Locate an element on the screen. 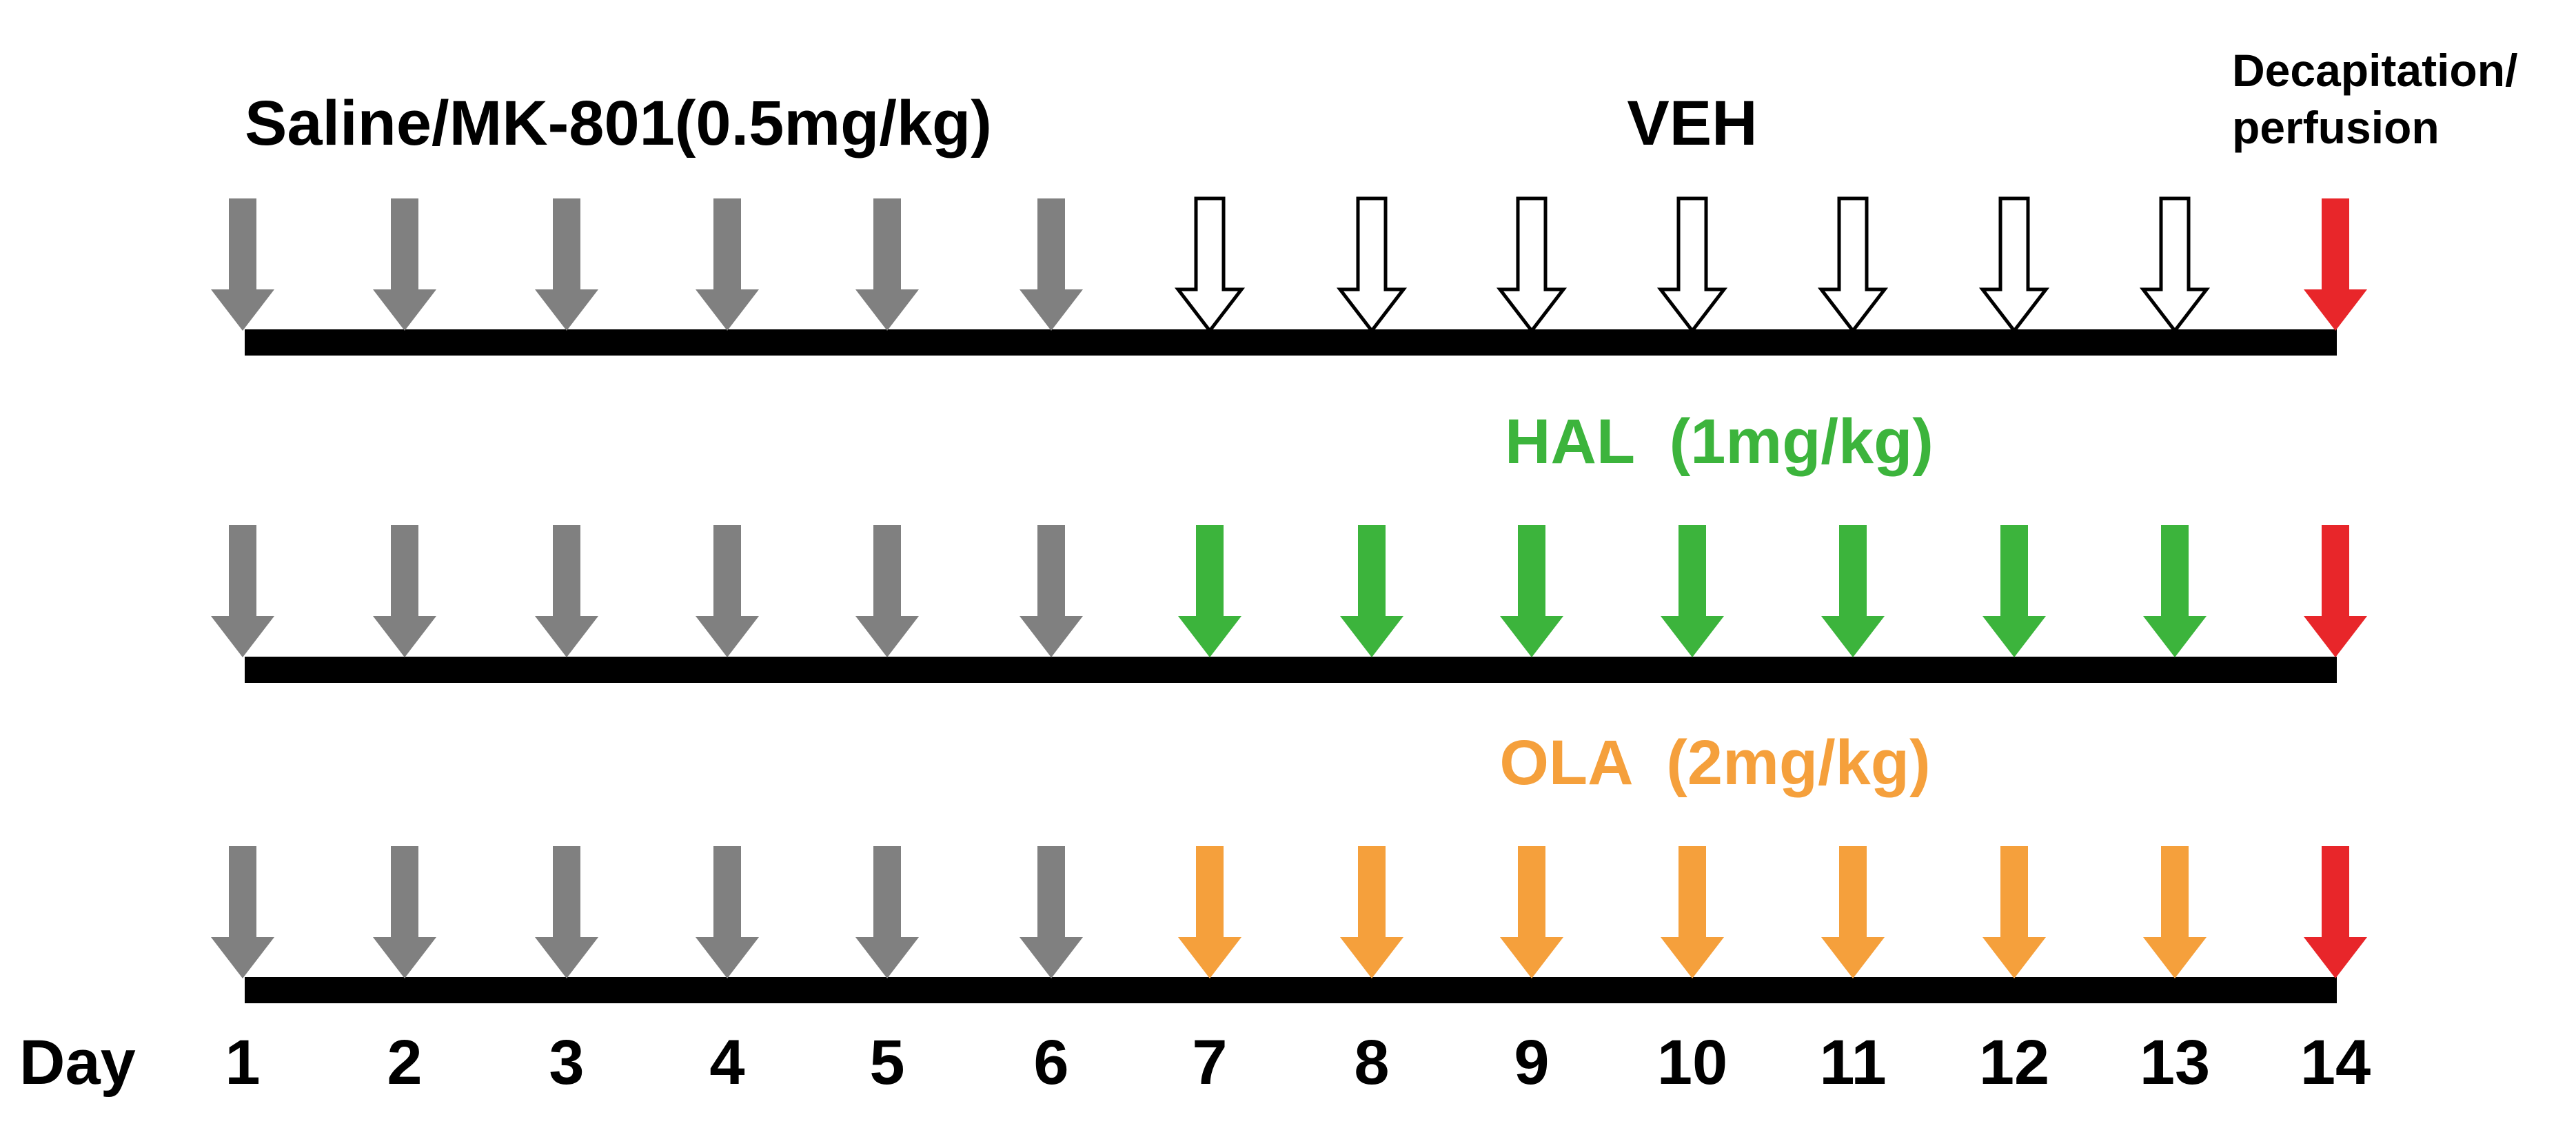  day-axis-label: Day is located at coordinates (77, 1062).